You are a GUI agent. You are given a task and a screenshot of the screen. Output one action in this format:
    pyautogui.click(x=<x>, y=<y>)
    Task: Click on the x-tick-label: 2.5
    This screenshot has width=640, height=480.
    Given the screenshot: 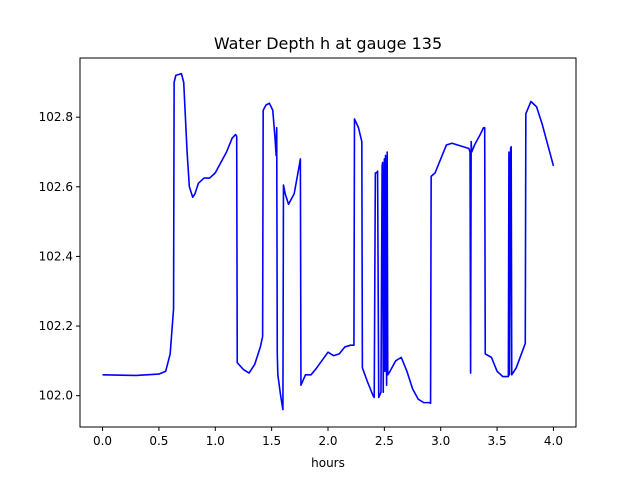 What is the action you would take?
    pyautogui.click(x=384, y=441)
    